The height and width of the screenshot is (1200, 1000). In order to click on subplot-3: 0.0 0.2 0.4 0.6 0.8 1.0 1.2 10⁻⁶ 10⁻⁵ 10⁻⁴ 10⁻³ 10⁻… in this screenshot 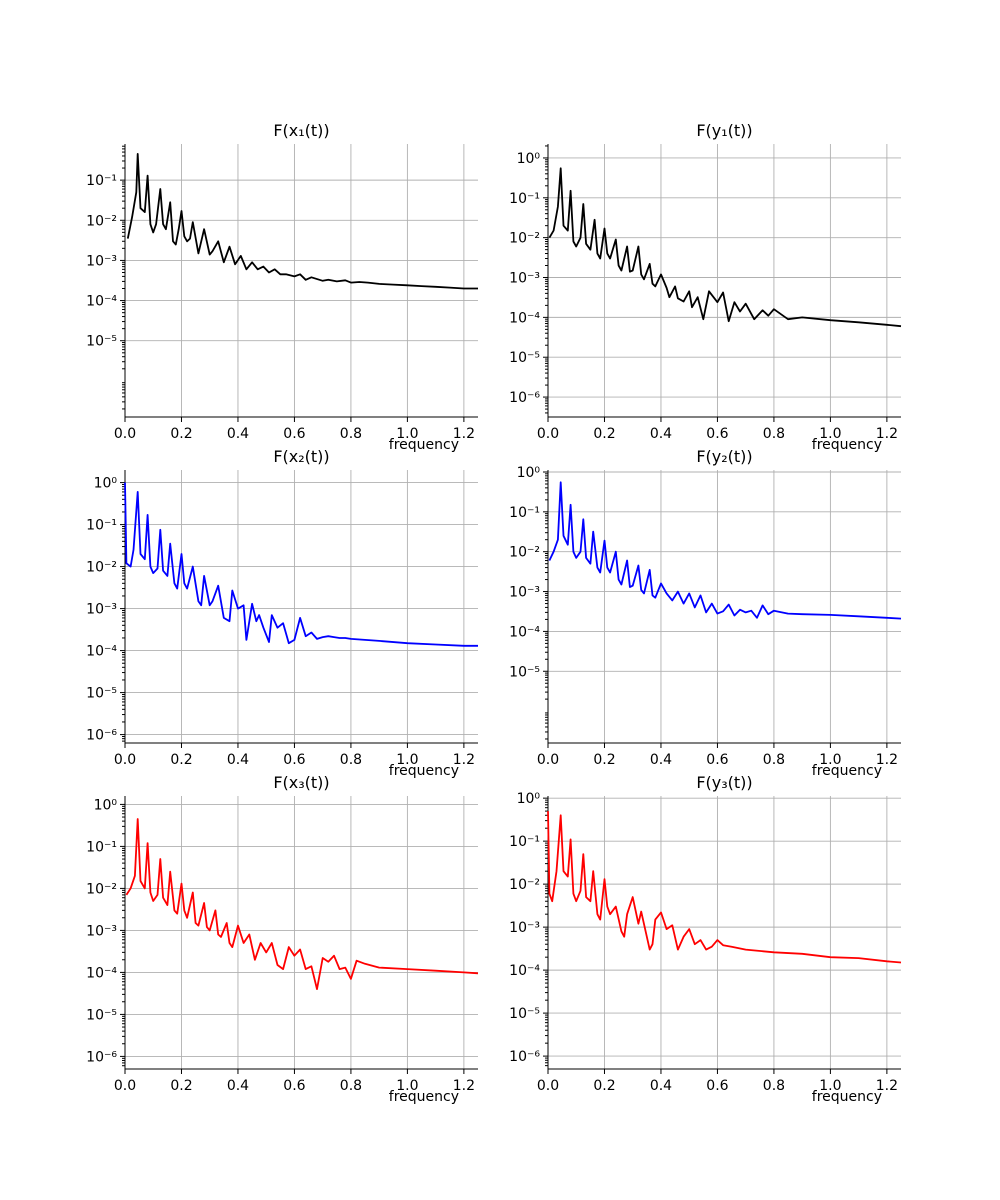, I will do `click(282, 613)`.